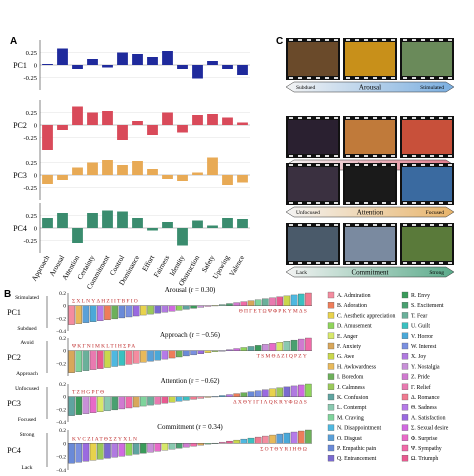 This screenshot has height=476, width=474. What do you see at coordinates (301, 273) in the screenshot?
I see `left-pole-label: Lack` at bounding box center [301, 273].